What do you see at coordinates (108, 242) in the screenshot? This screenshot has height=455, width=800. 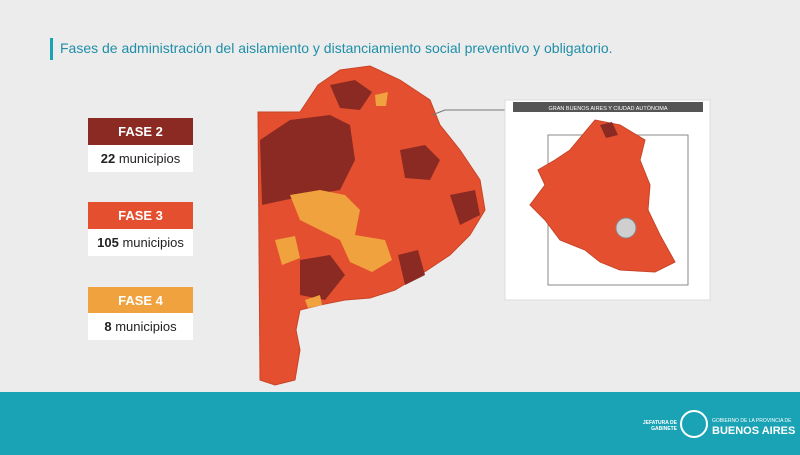 I see `count: 105` at bounding box center [108, 242].